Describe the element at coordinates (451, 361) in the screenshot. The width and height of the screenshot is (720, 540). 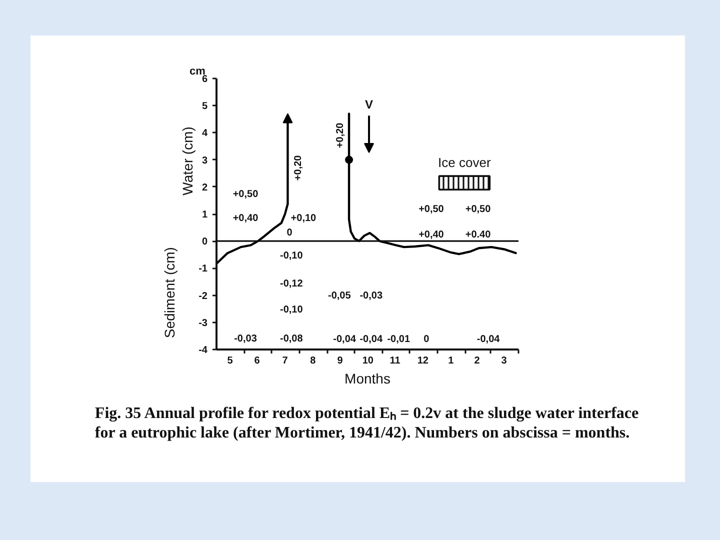
I see `x-tick-label: 1` at that location.